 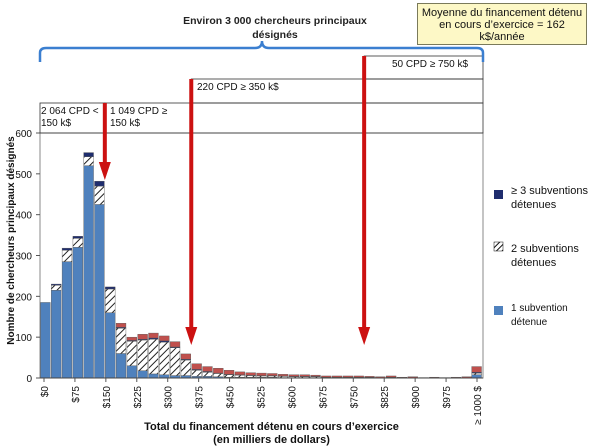 What do you see at coordinates (23, 175) in the screenshot?
I see `y-tick-label: 500` at bounding box center [23, 175].